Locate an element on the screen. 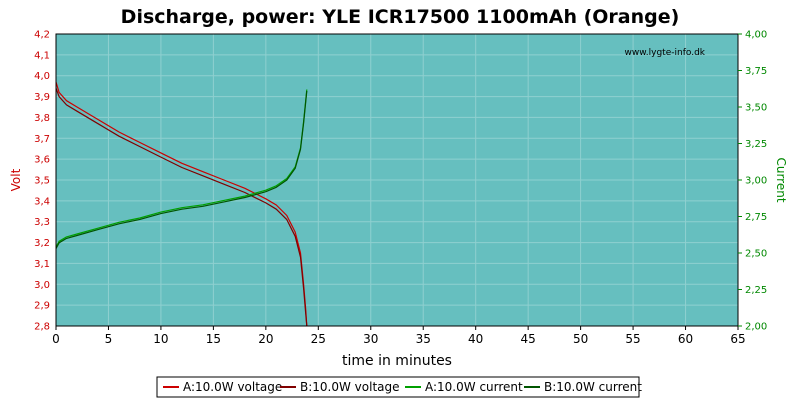 The height and width of the screenshot is (400, 800). left-tick-label: 4,0 is located at coordinates (42, 76).